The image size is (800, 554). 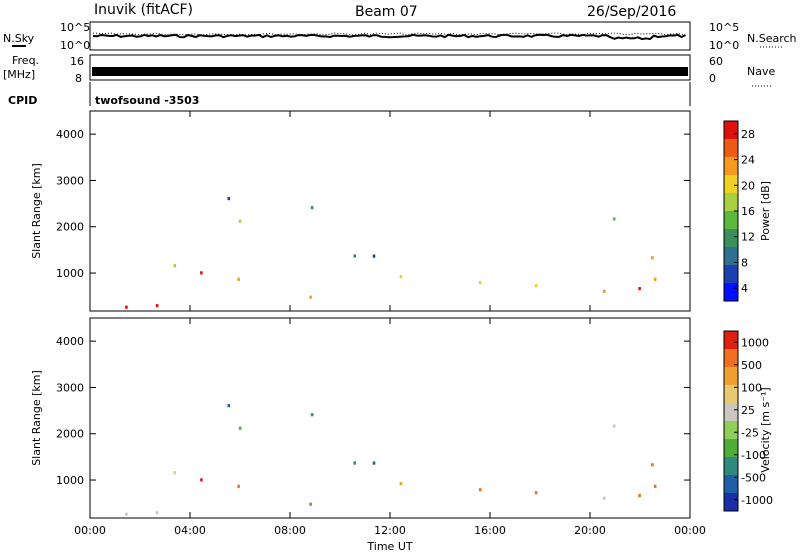 I want to click on freq-panel-frame, so click(x=390, y=67).